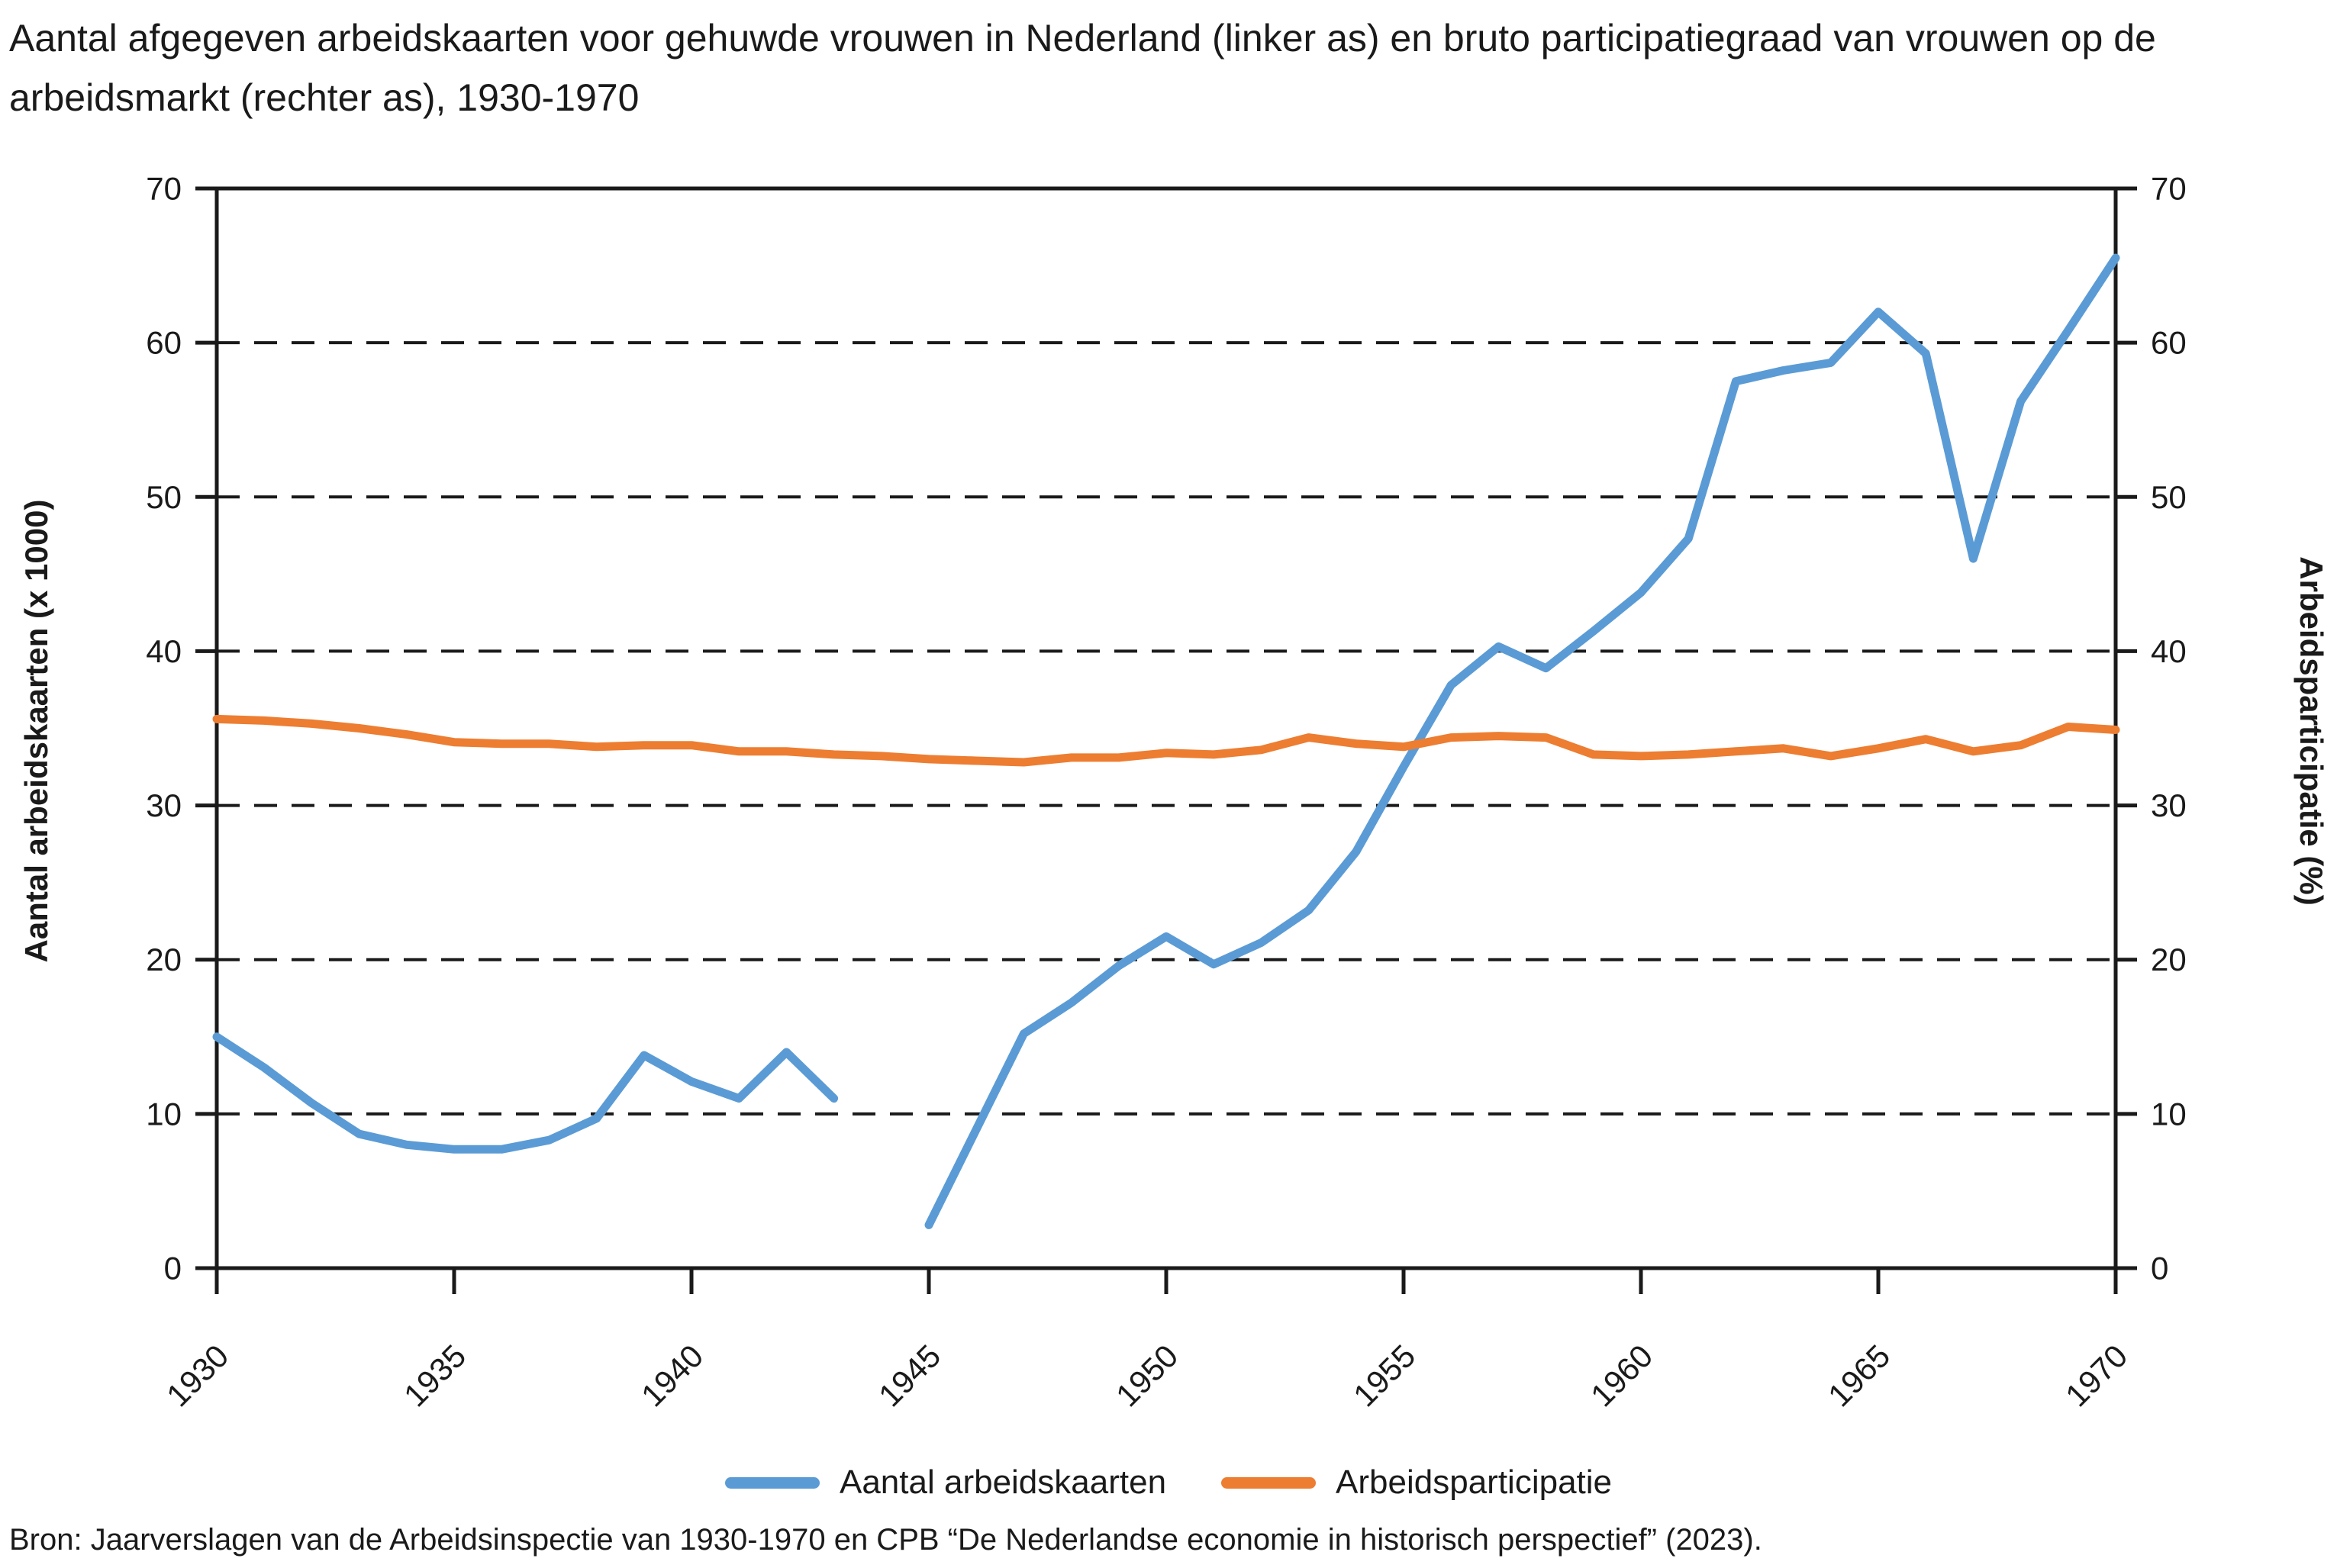 The image size is (2337, 1568). Describe the element at coordinates (2169, 343) in the screenshot. I see `right-tick-label-60: 60` at that location.